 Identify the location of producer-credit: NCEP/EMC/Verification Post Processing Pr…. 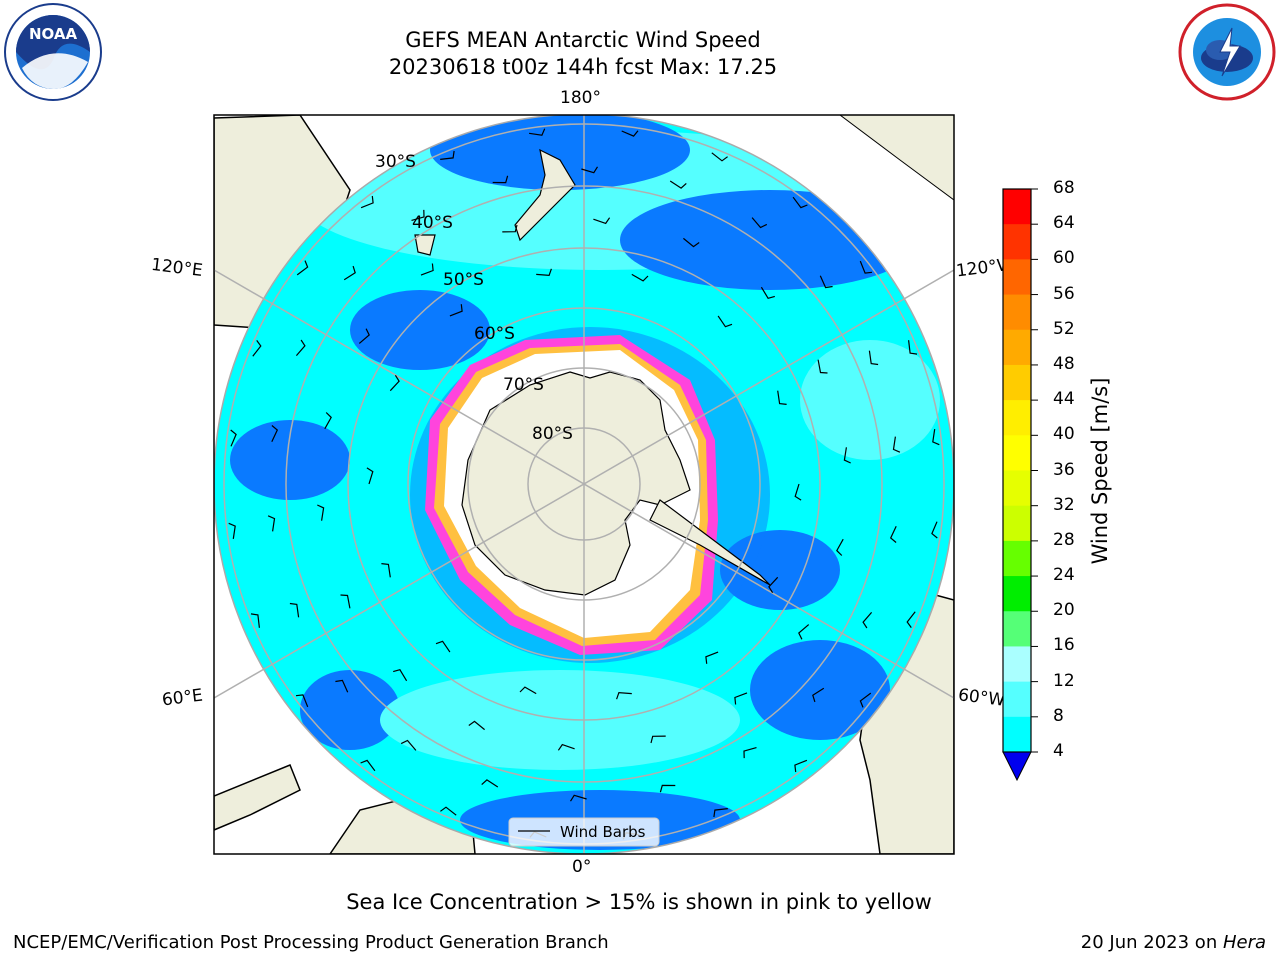
(311, 942).